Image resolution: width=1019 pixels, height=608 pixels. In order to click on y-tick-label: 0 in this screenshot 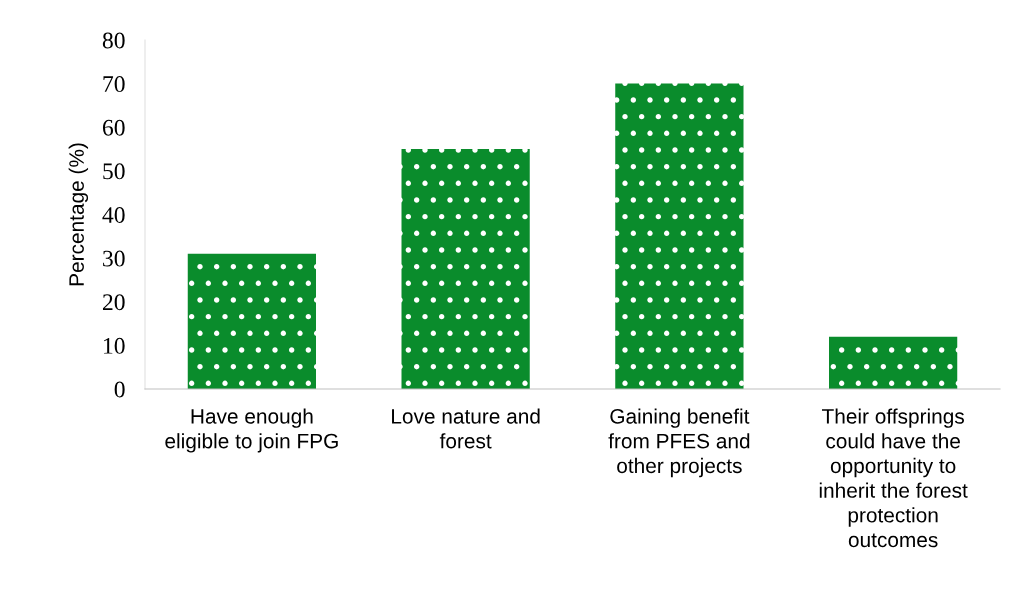, I will do `click(119, 389)`.